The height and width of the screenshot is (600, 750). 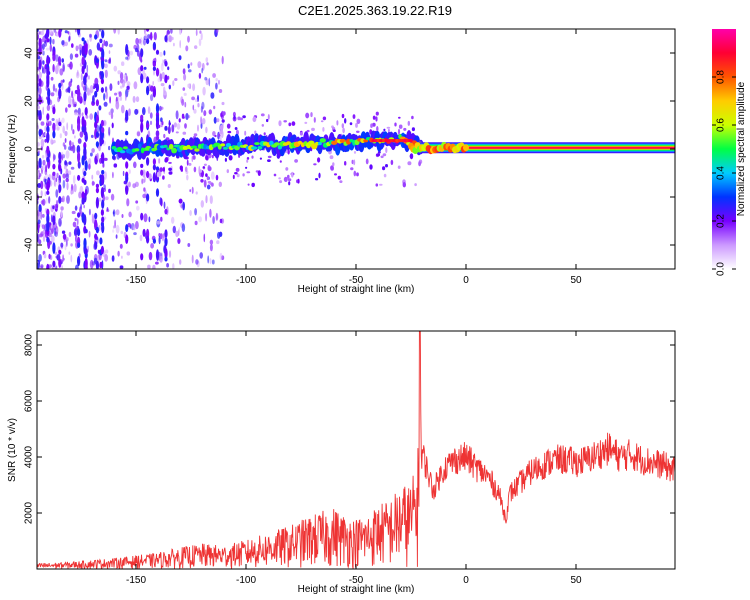 What do you see at coordinates (29, 344) in the screenshot?
I see `snr-y-tick-label: 8000` at bounding box center [29, 344].